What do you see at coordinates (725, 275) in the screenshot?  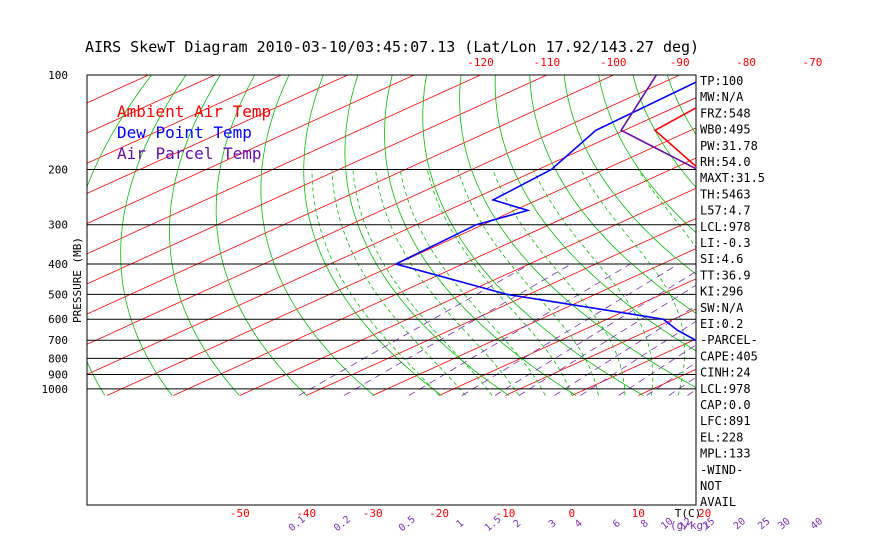 I see `index-value: TT:36.9` at bounding box center [725, 275].